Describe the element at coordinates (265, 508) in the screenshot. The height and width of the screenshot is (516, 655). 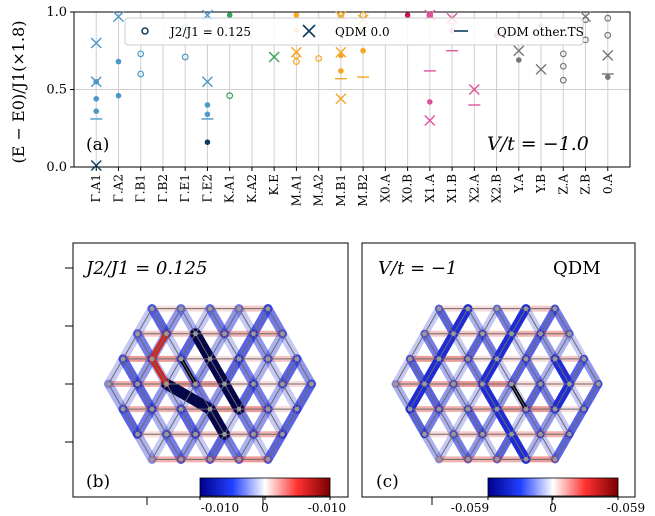
I see `colorbar-b-tick-zero: 0` at that location.